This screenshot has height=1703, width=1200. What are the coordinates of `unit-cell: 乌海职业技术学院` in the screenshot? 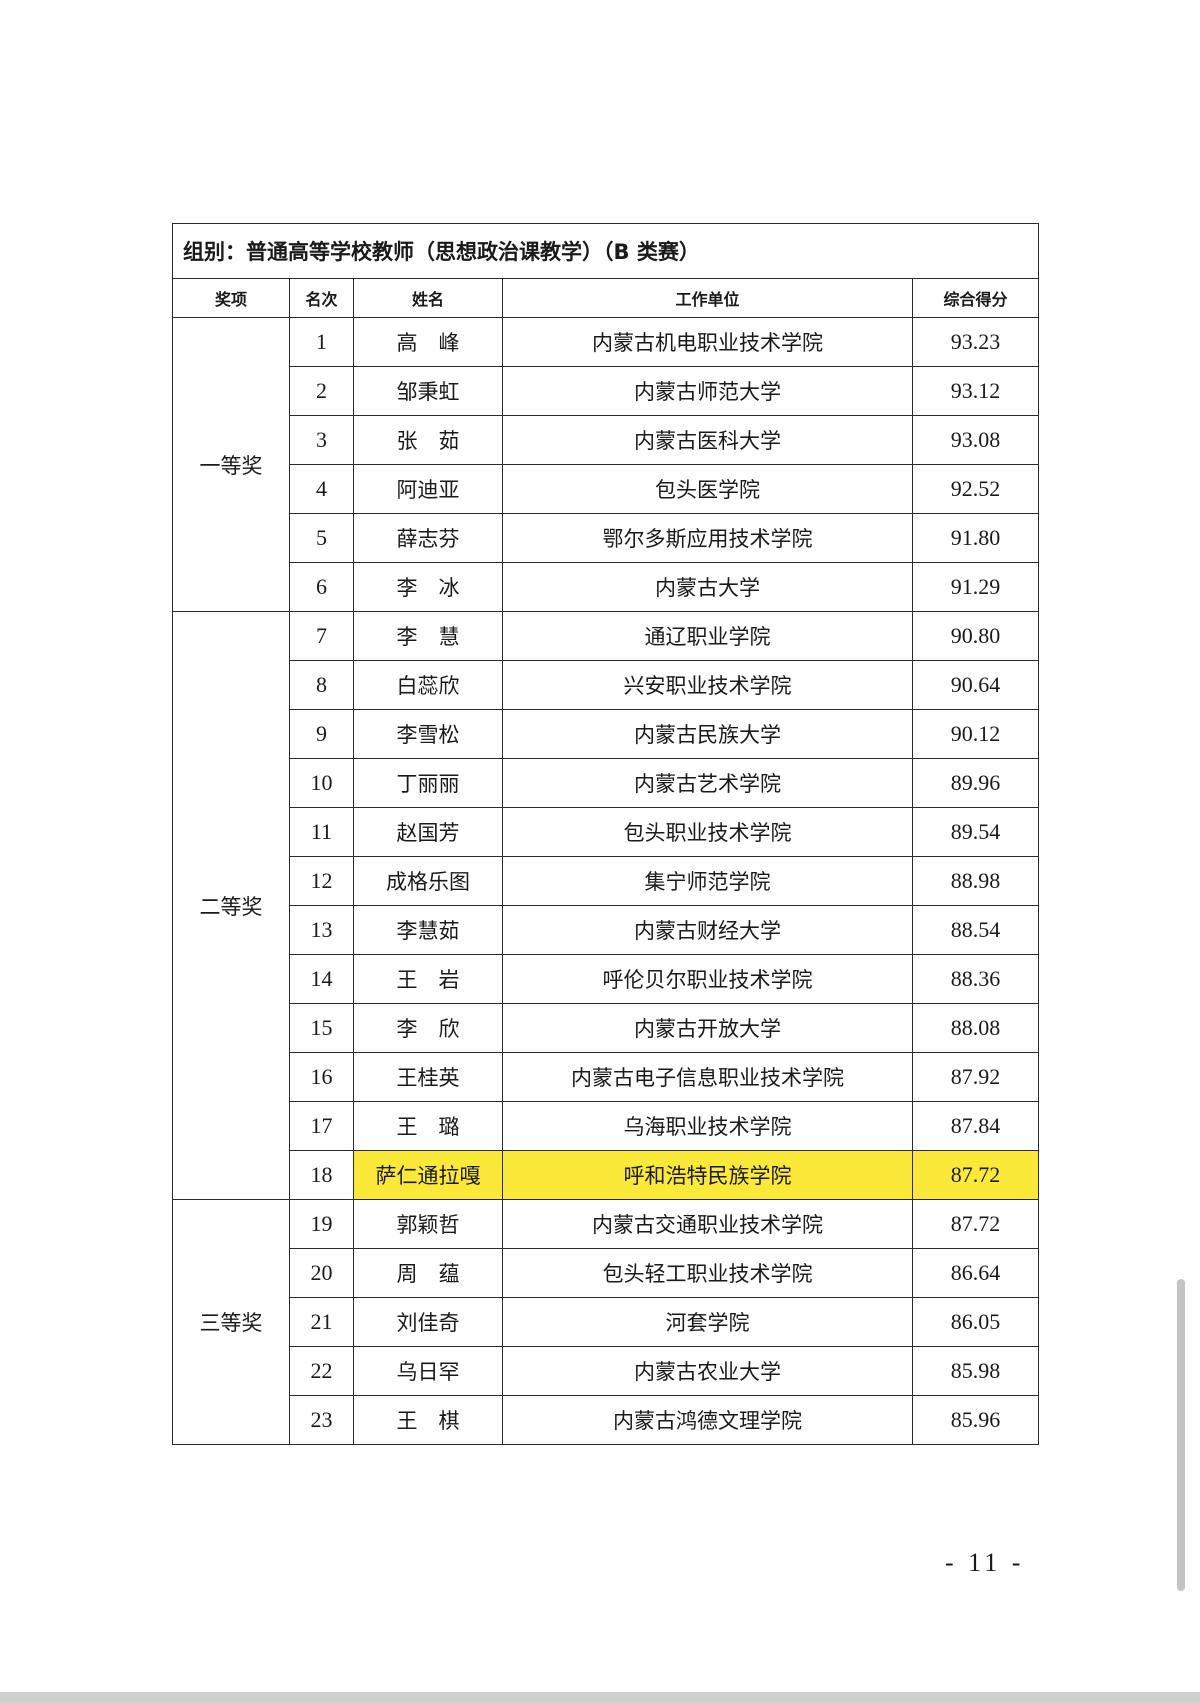 It's located at (707, 1126).